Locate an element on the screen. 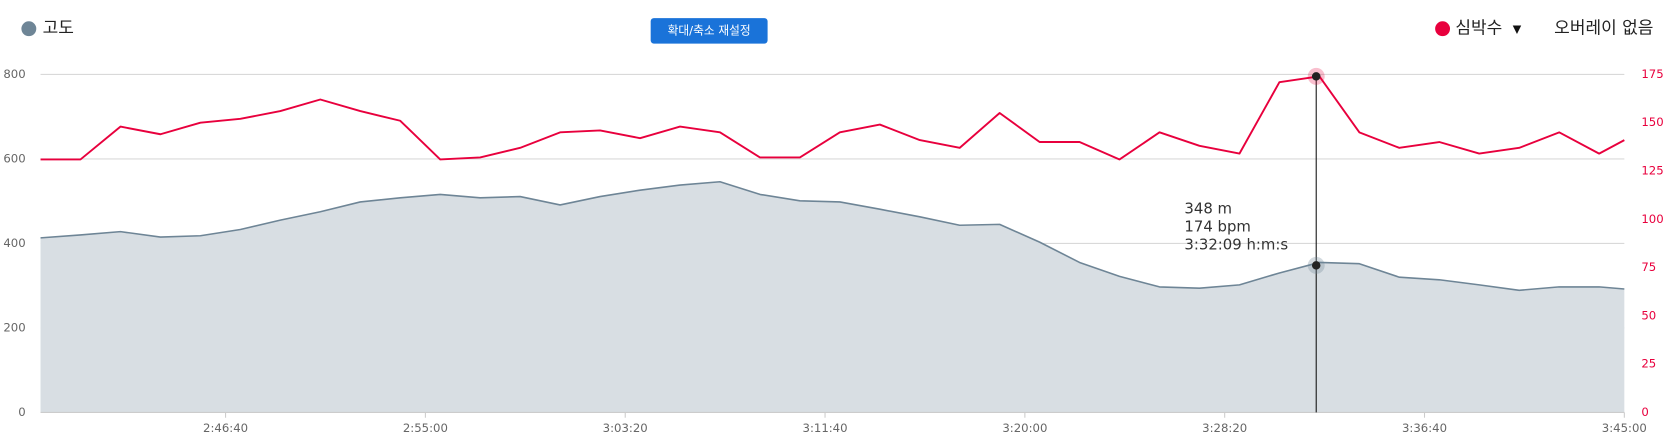  x-tick-label: 2:55:00 is located at coordinates (425, 428).